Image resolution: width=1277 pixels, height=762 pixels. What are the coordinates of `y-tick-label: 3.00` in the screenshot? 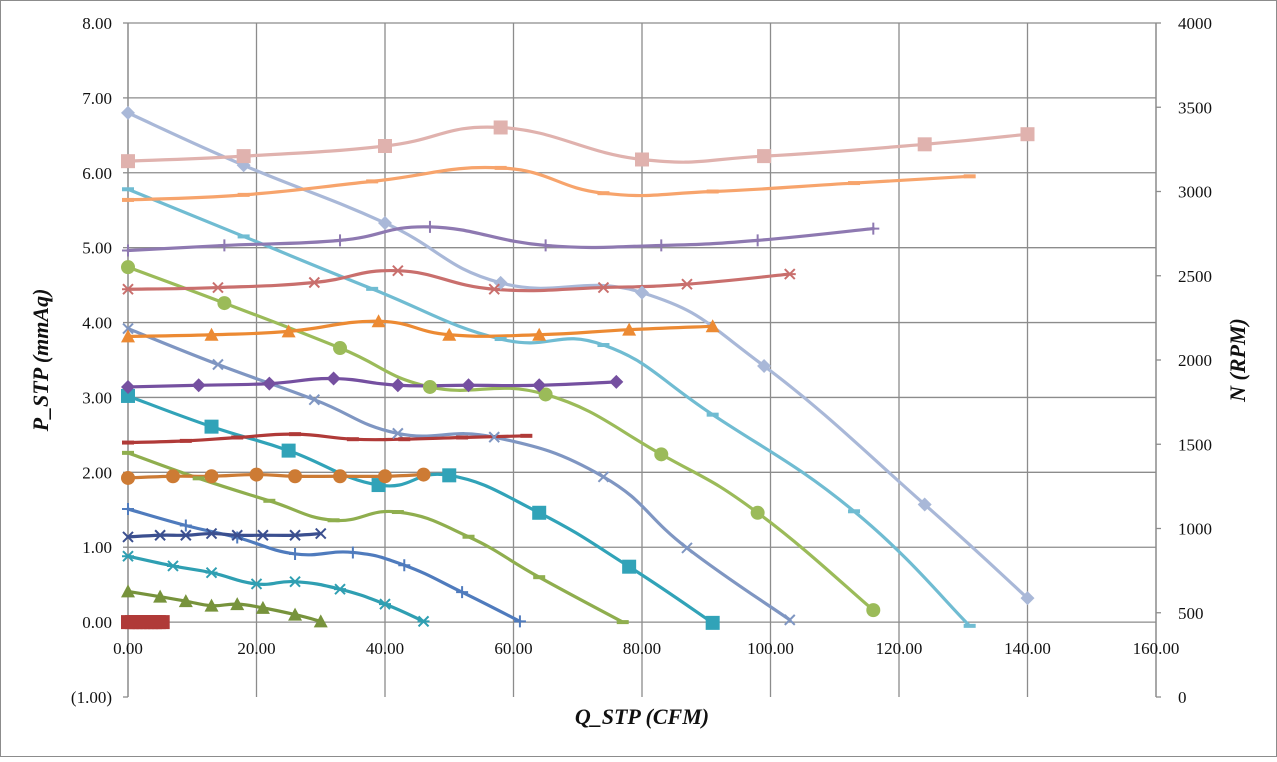 It's located at (97, 397).